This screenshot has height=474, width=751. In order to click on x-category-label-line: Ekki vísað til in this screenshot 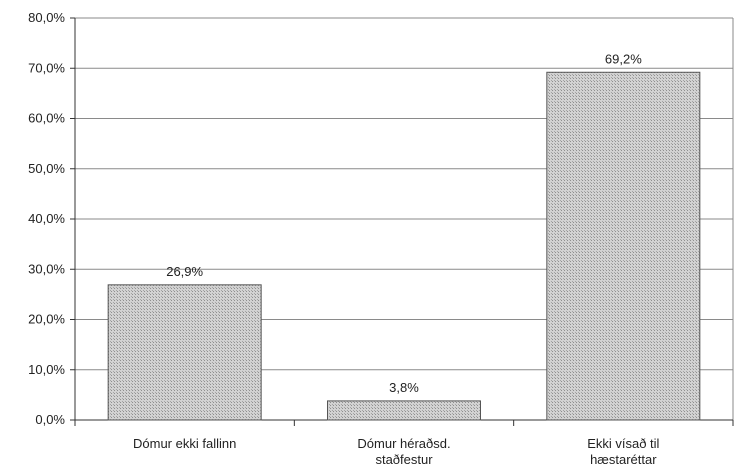, I will do `click(623, 443)`.